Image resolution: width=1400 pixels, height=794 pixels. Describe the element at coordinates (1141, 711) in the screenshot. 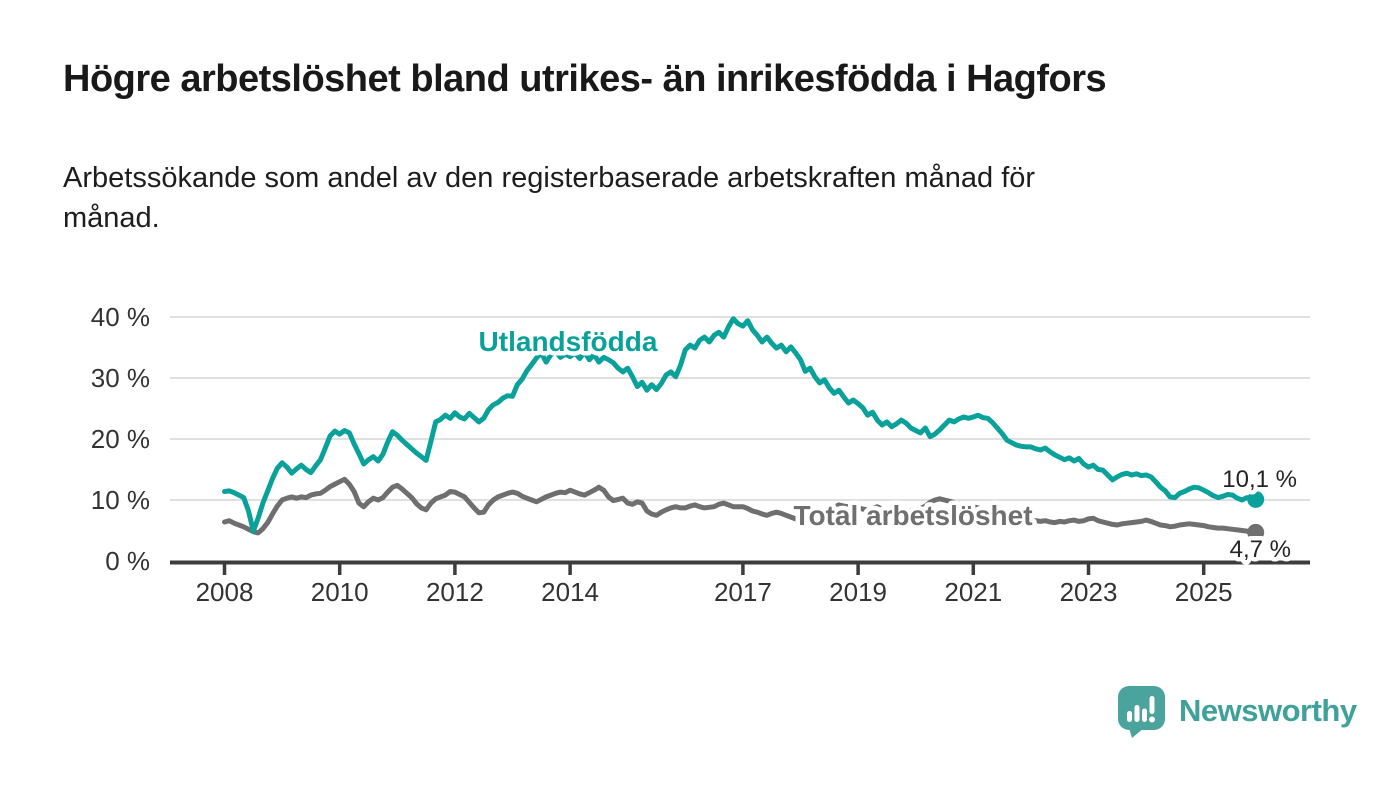

I see `newsworthy-bubble-icon` at that location.